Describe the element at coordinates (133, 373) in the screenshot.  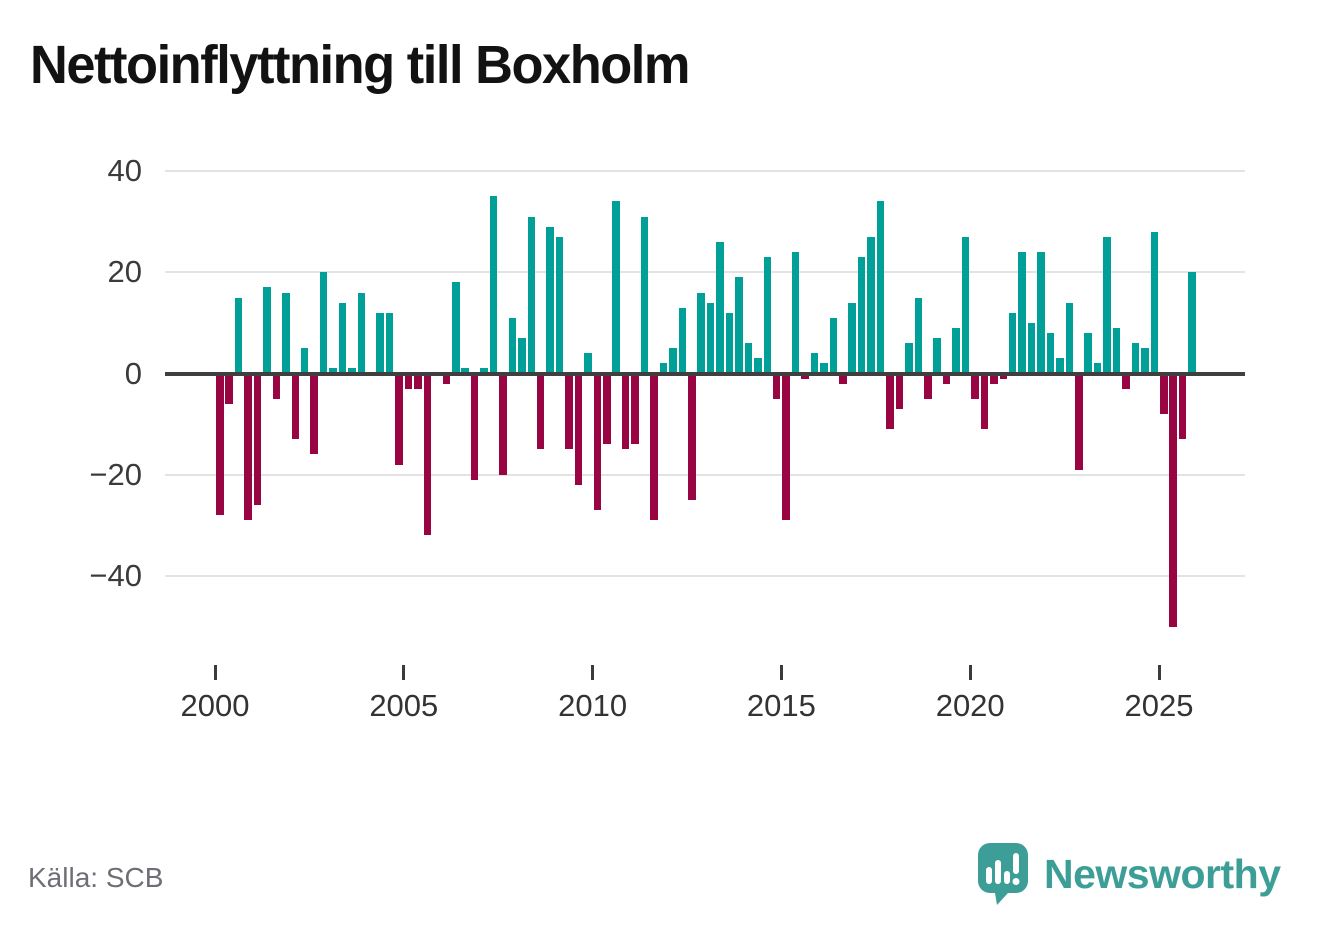
I see `y-axis-label-0: 0` at that location.